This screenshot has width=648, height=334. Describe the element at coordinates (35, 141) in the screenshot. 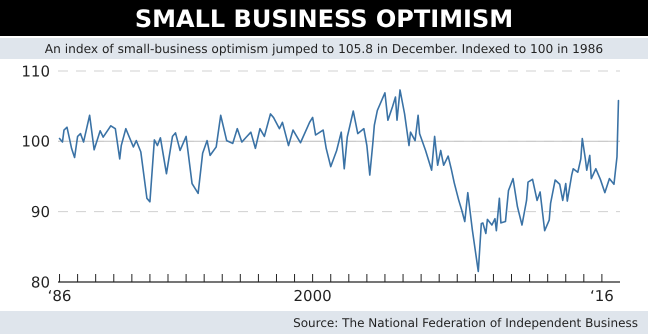

I see `y-tick-label: 100` at that location.